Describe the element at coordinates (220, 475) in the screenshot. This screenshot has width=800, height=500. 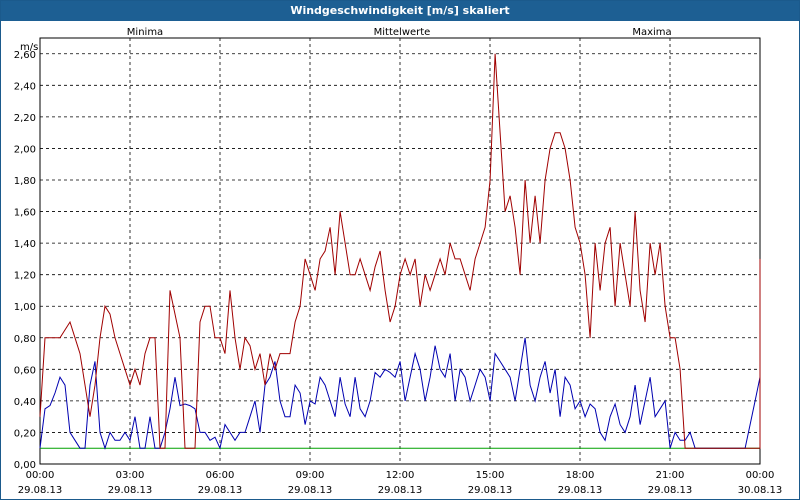
I see `x-tick-time: 06:00` at that location.